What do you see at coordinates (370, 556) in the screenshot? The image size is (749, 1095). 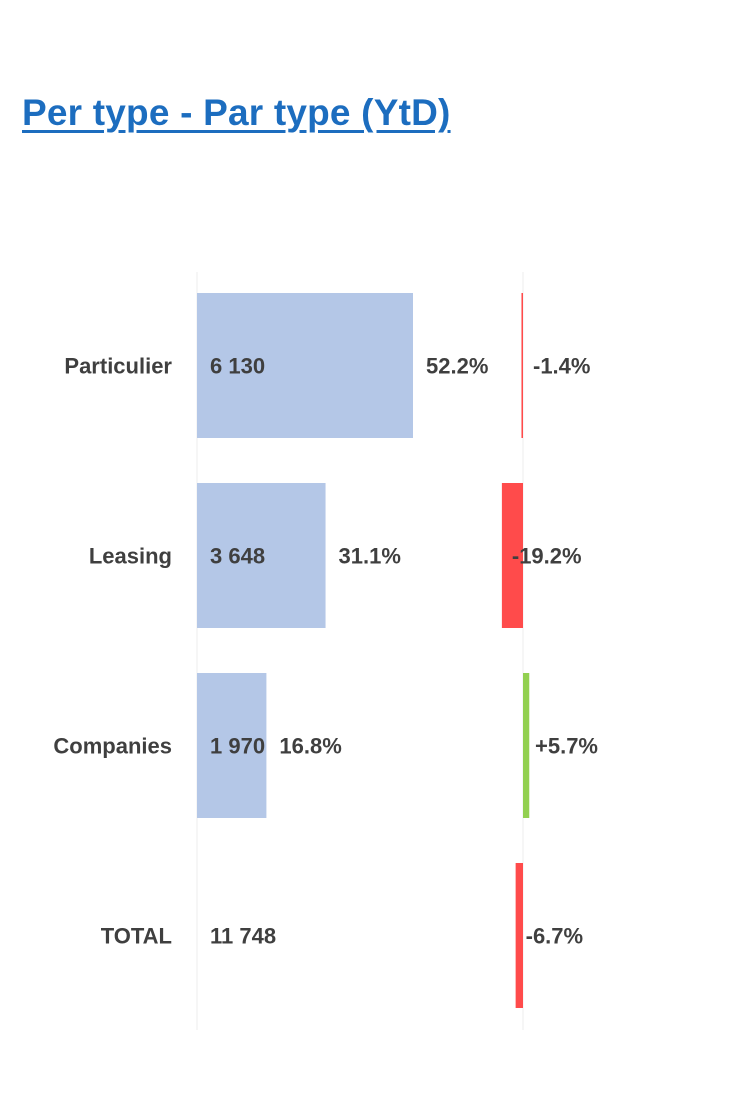 I see `share-label: 31.1%` at bounding box center [370, 556].